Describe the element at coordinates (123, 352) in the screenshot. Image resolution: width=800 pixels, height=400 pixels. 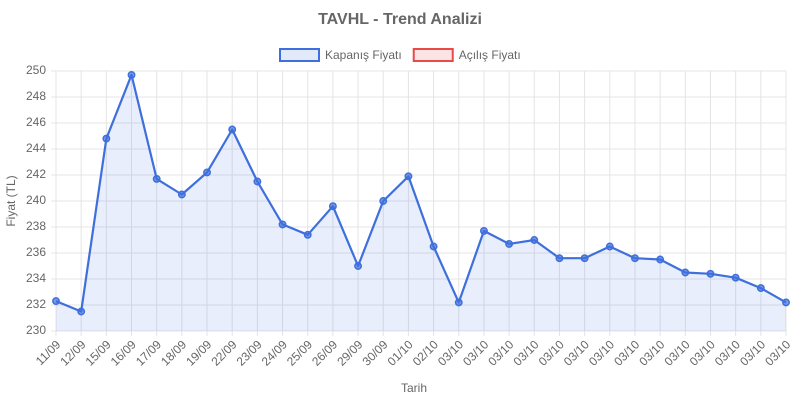
I see `x-tick-label: 16/09` at that location.